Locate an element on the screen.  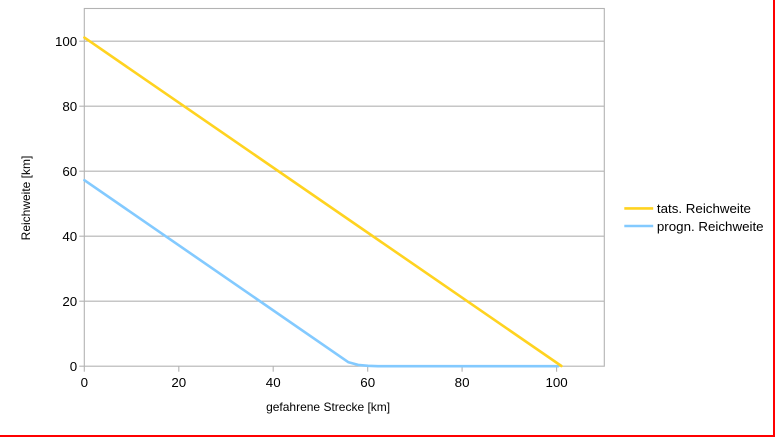
svg-text: progn. Reichweite is located at coordinates (710, 226).